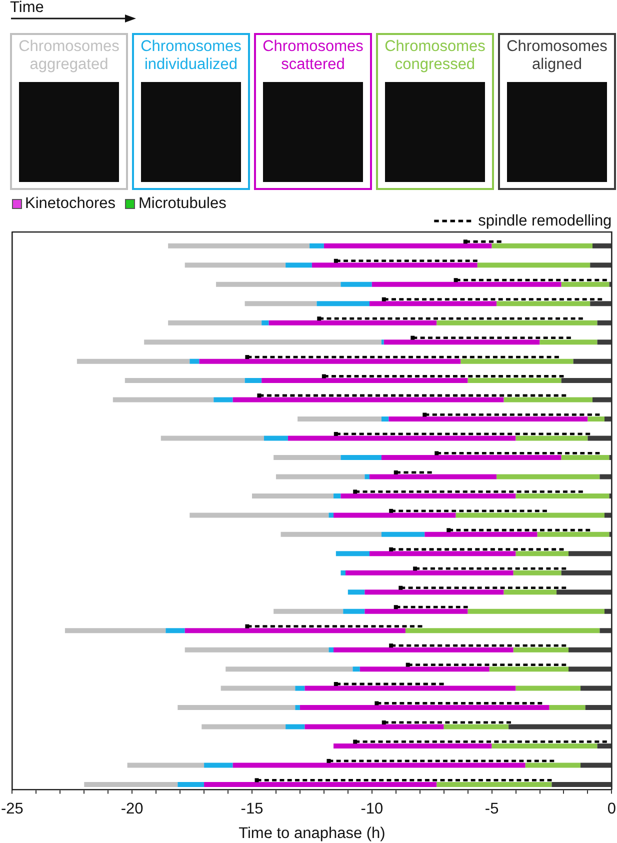 The height and width of the screenshot is (843, 617). Describe the element at coordinates (69, 56) in the screenshot. I see `text: Chromosomes aggregated` at that location.